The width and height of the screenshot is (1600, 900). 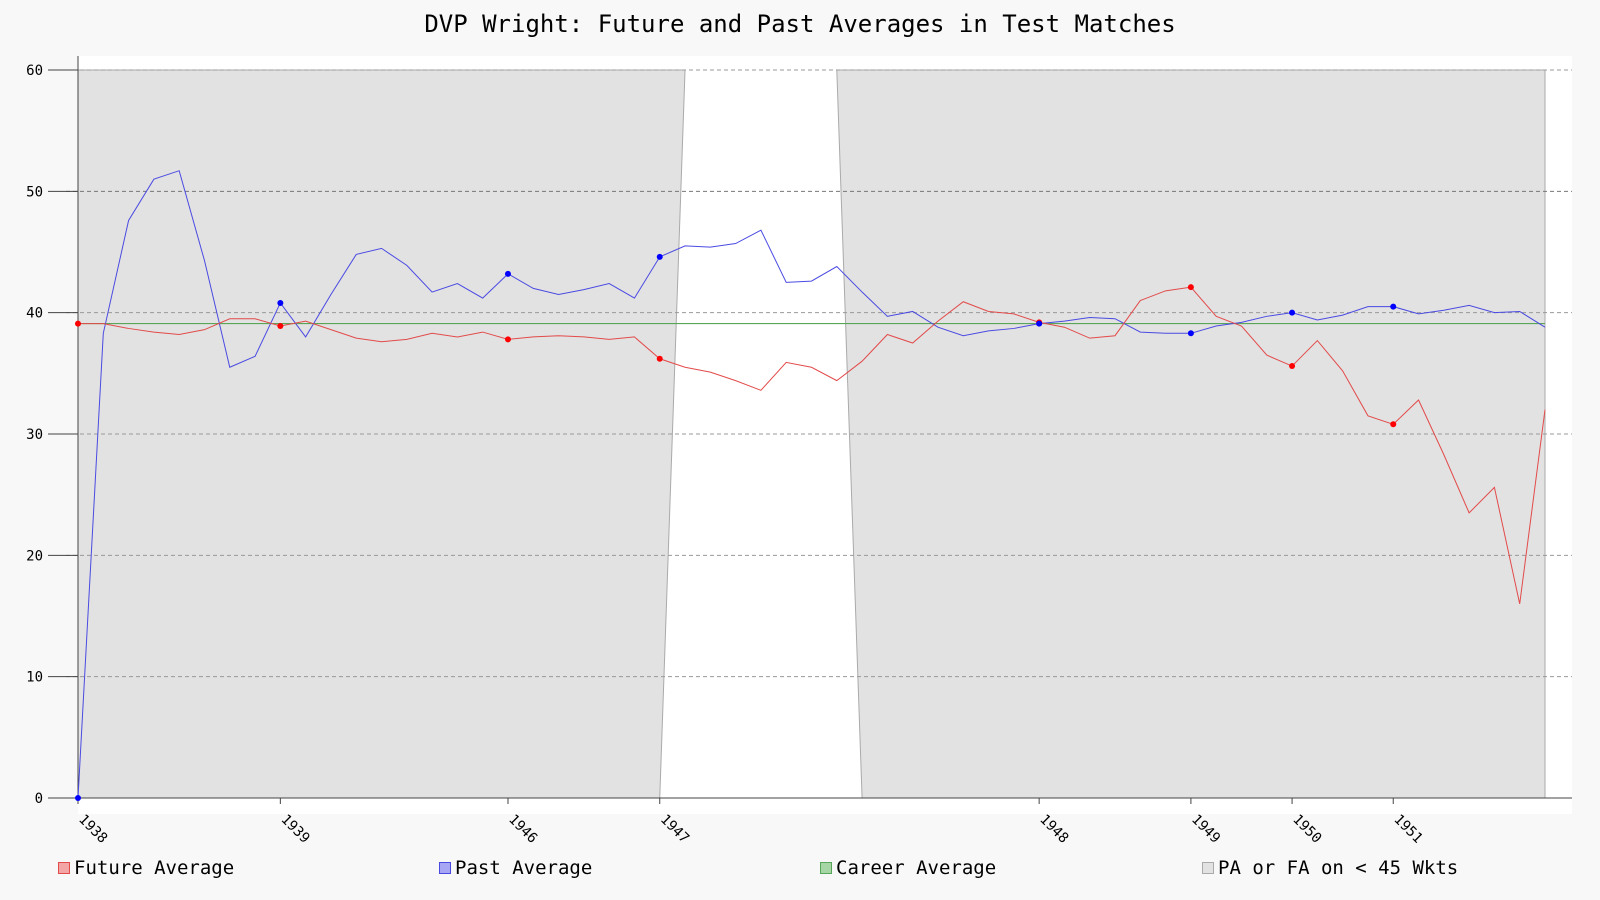 I want to click on y-tick-label: 30, so click(x=34, y=435).